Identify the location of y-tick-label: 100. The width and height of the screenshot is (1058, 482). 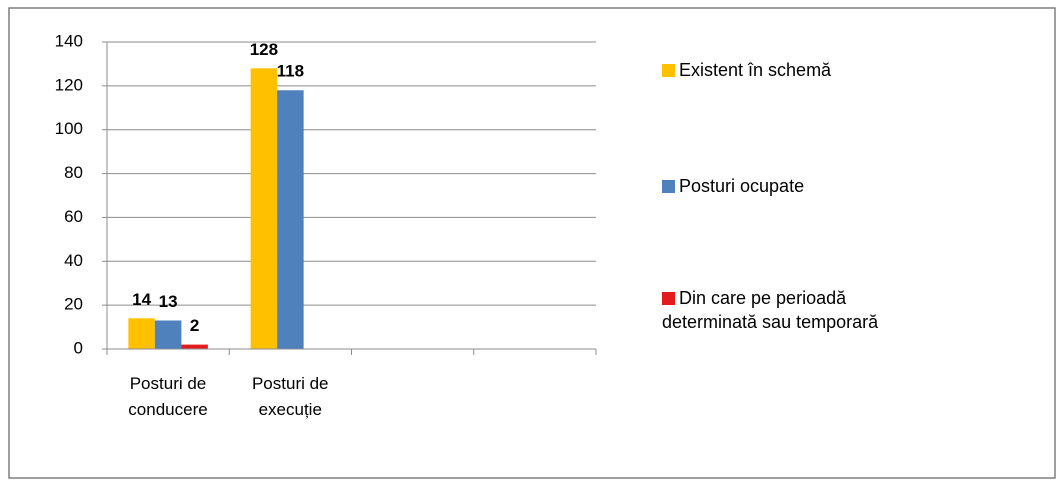
(69, 128).